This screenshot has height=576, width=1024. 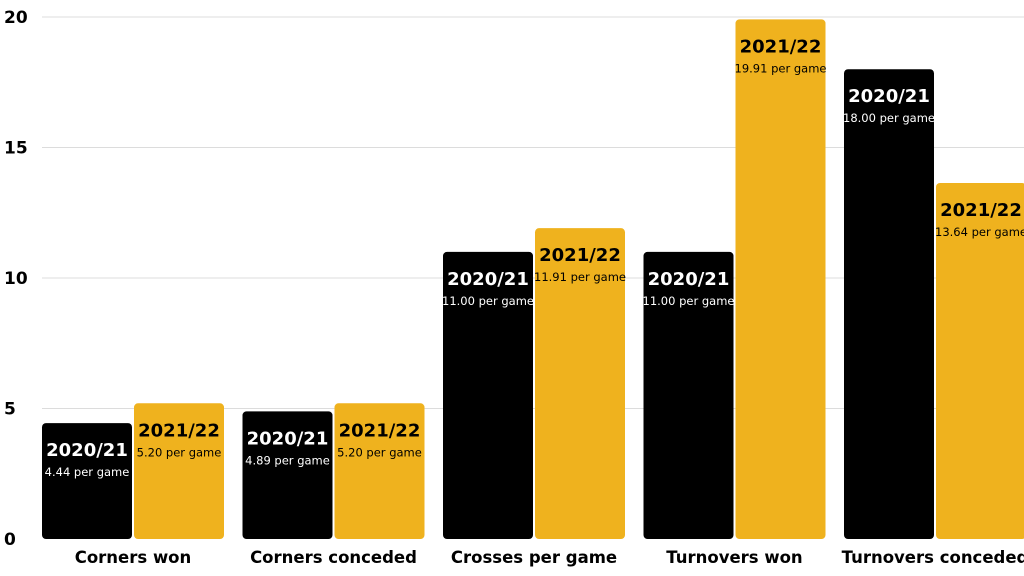 I want to click on bar-group-0-1: 2021/22 5.20 per game, so click(x=179, y=471).